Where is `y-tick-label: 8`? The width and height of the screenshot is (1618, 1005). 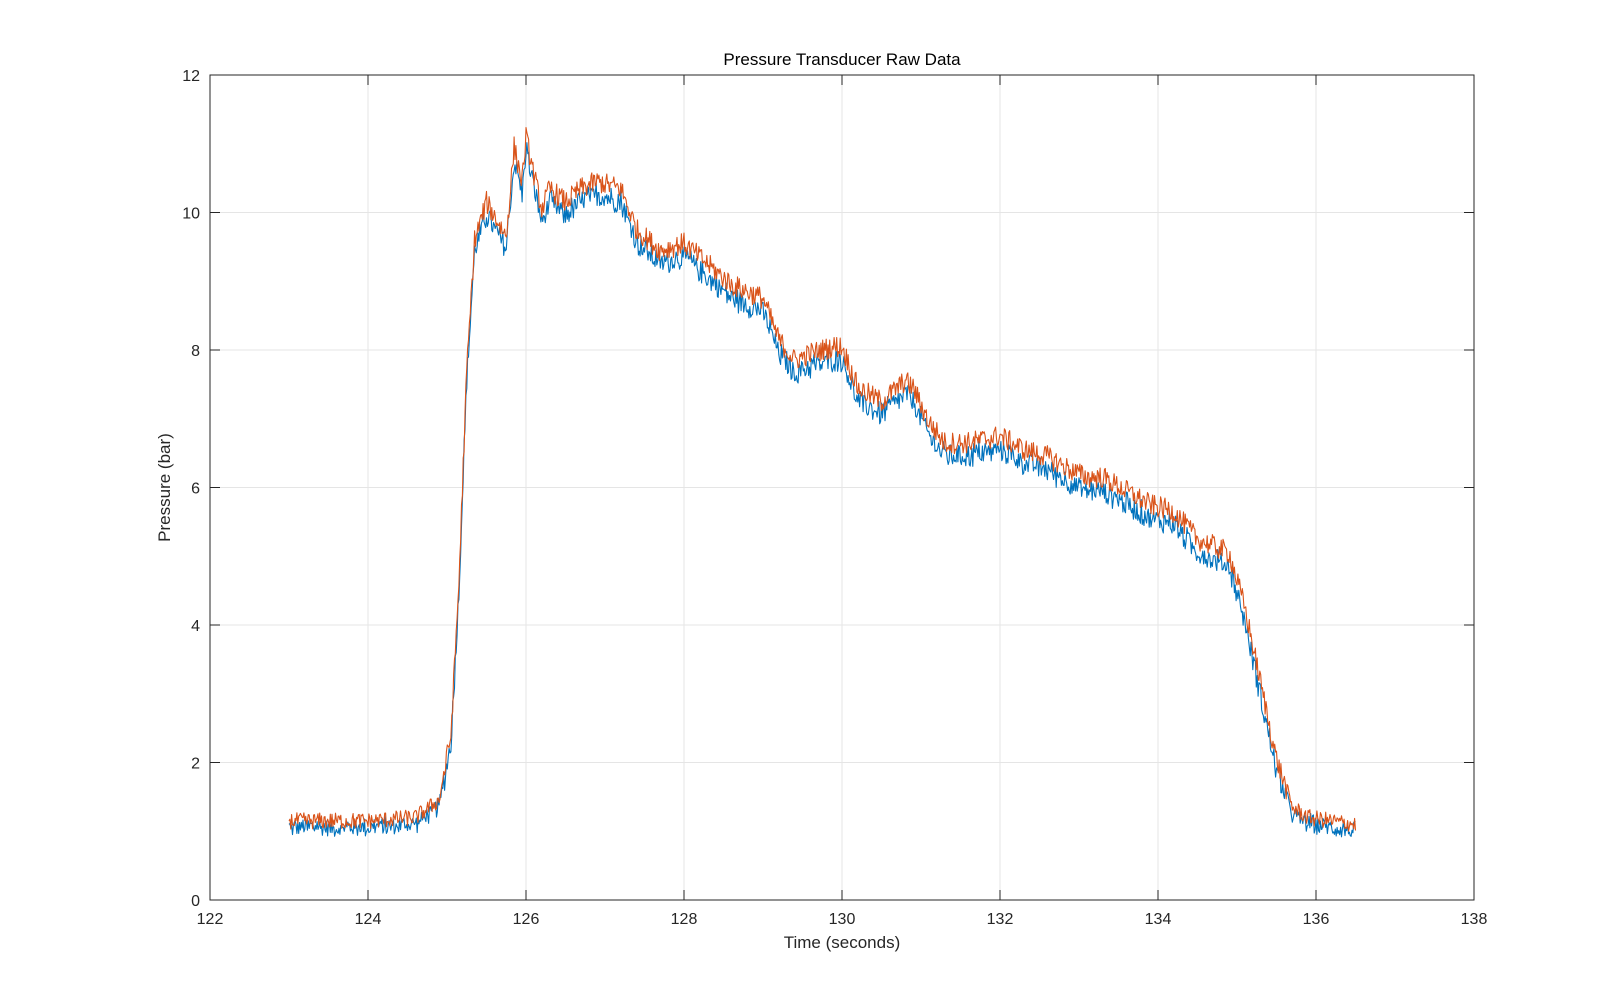 y-tick-label: 8 is located at coordinates (195, 351).